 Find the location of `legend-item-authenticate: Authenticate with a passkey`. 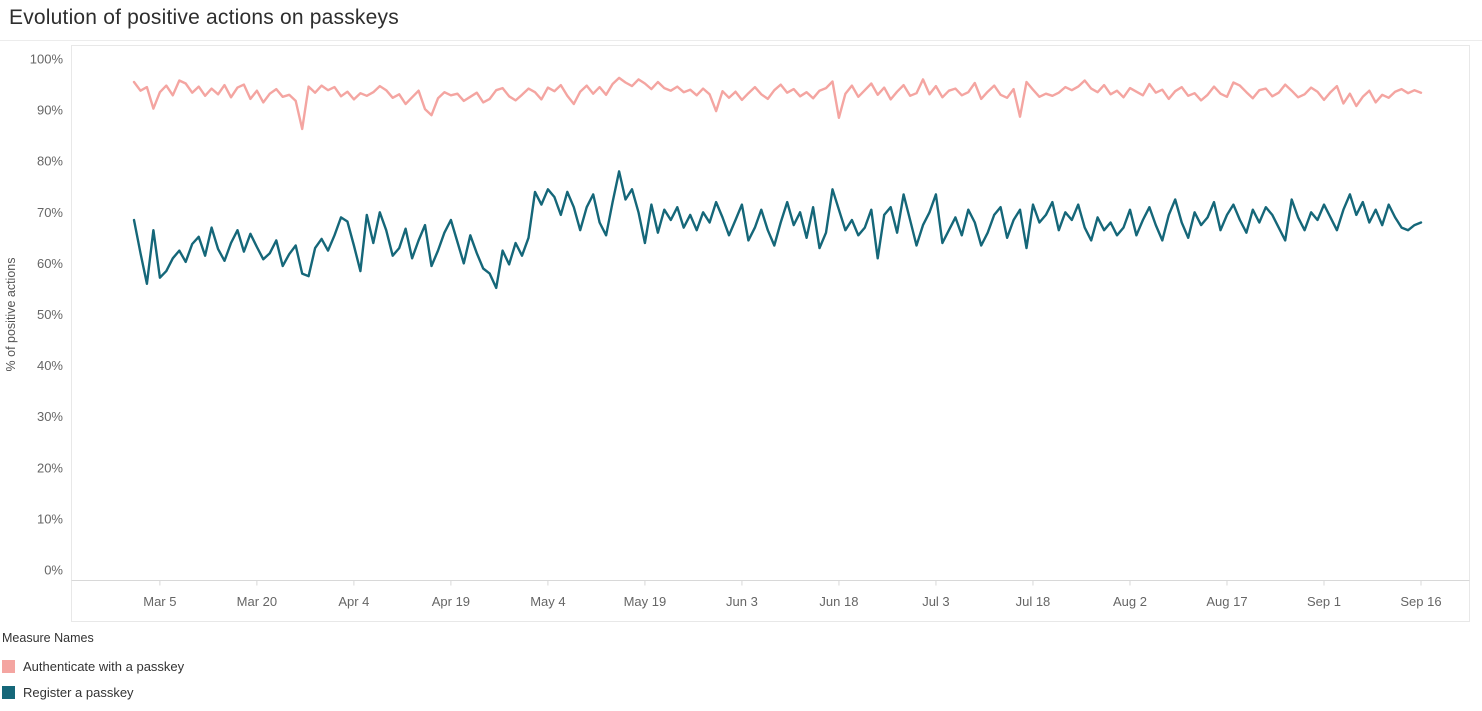

legend-item-authenticate: Authenticate with a passkey is located at coordinates (93, 666).